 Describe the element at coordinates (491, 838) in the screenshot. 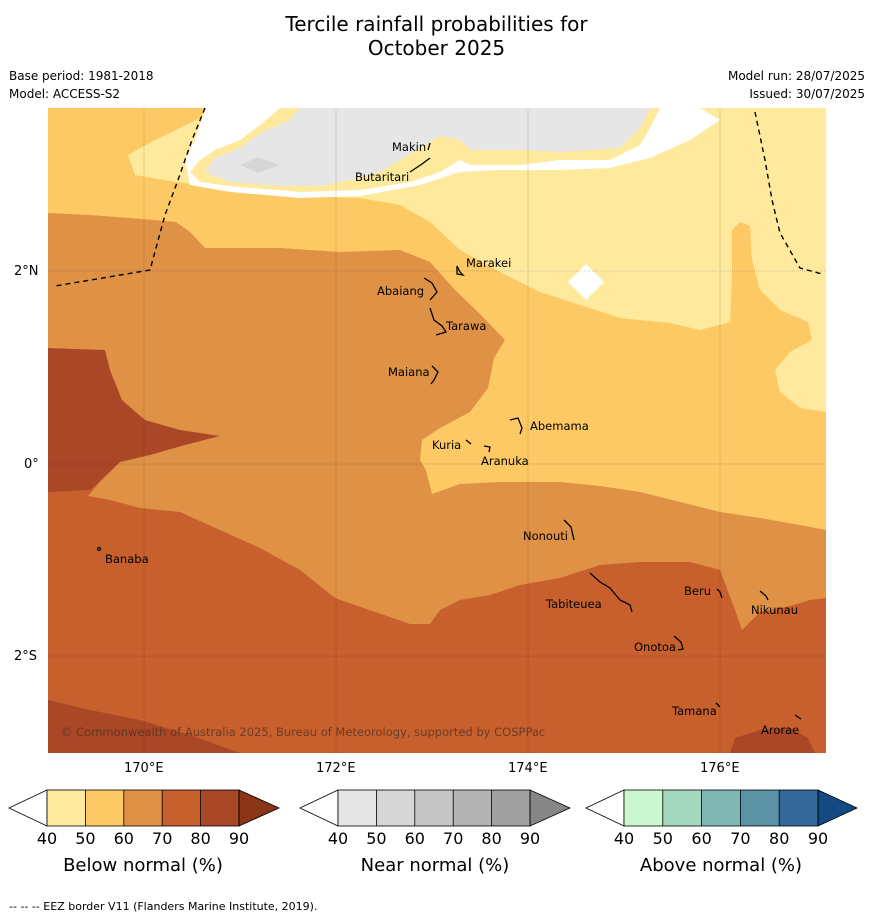

I see `legend-near-tick: 80` at that location.